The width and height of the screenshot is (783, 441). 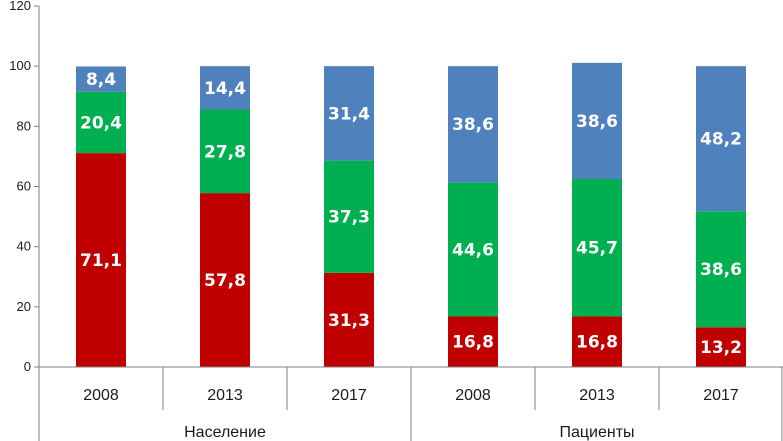 I want to click on data-label: 71,1, so click(x=101, y=261).